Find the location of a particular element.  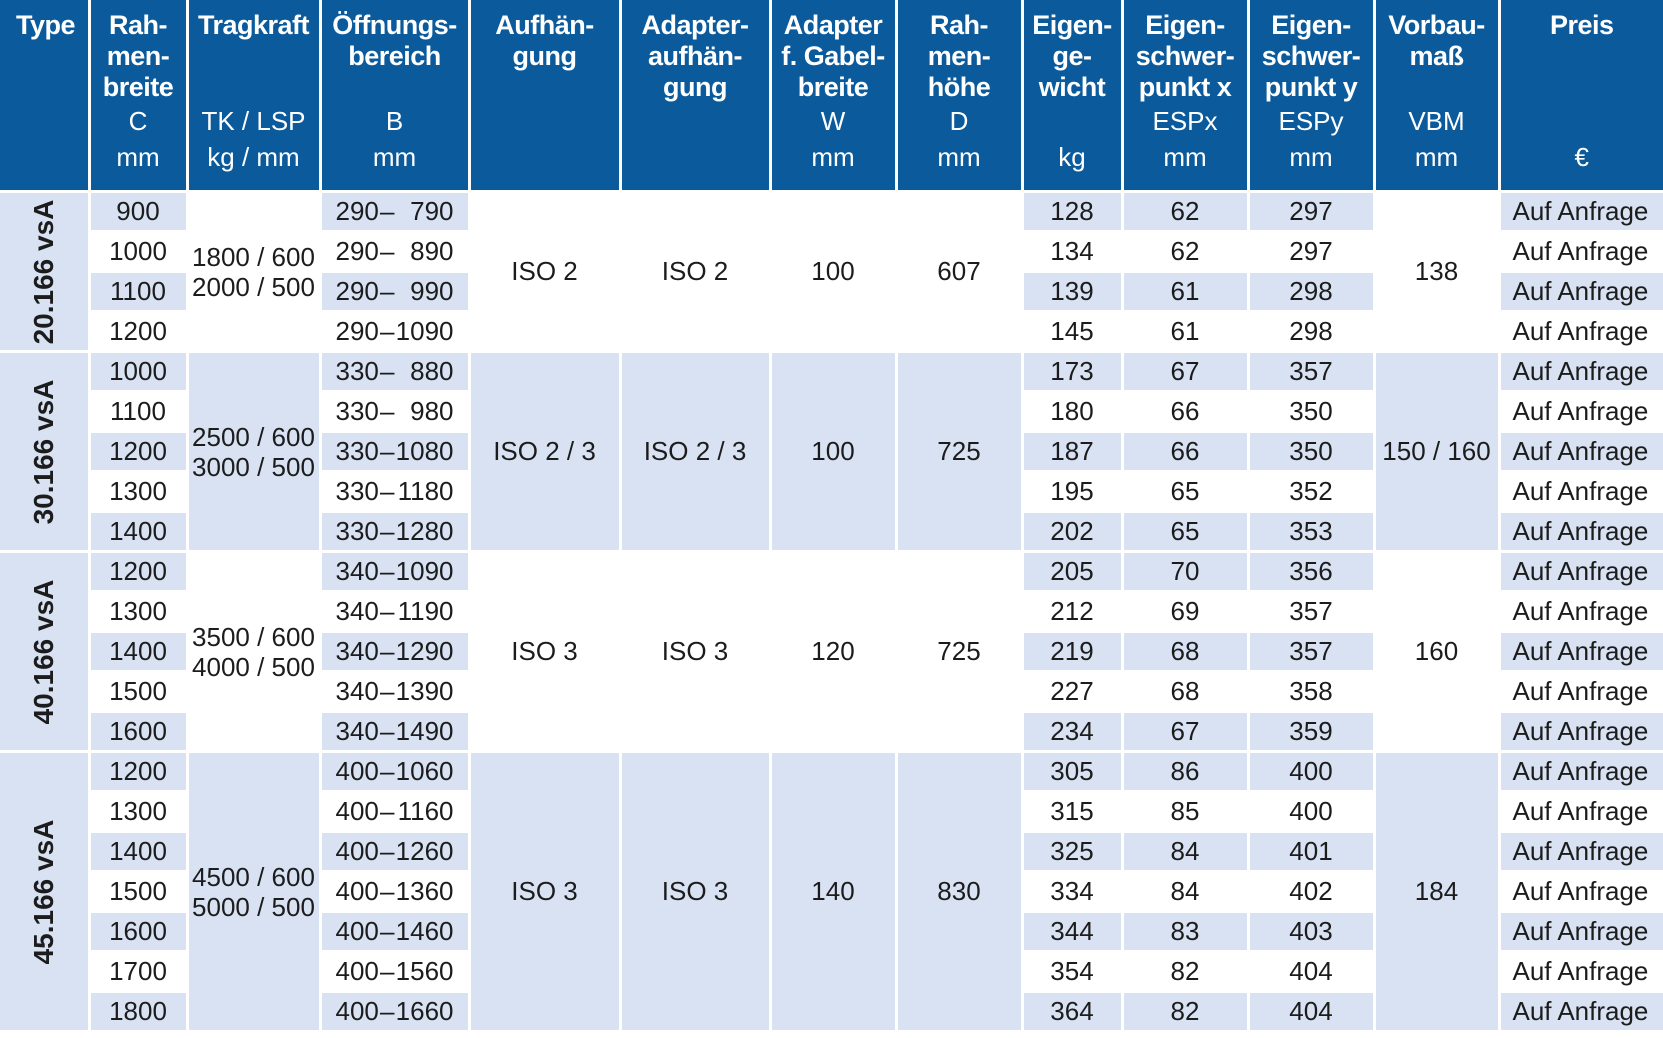

oeffnungsbereich-cell: 400–1460 is located at coordinates (395, 931).